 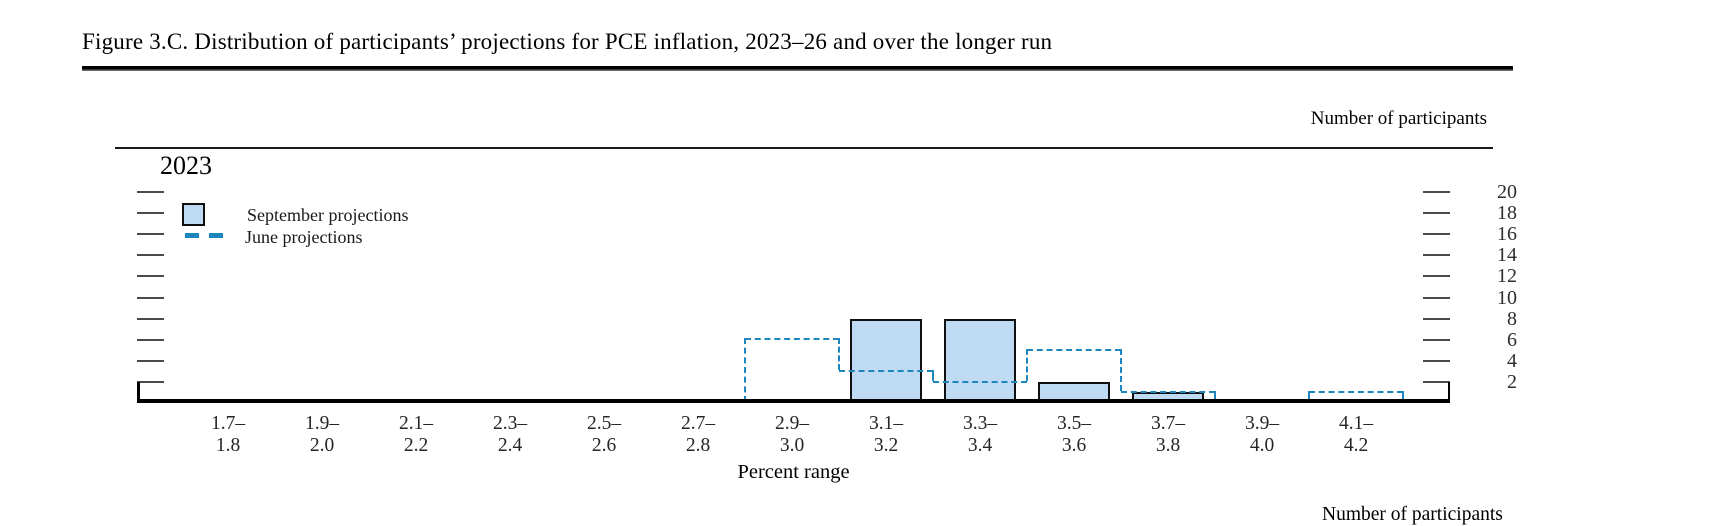 What do you see at coordinates (793, 472) in the screenshot?
I see `x-axis-title: Percent range` at bounding box center [793, 472].